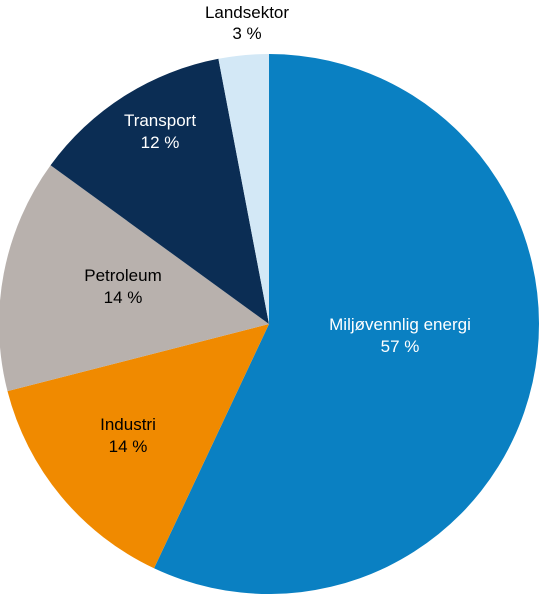 Image resolution: width=540 pixels, height=603 pixels. I want to click on slice-value-label: 3 %, so click(246, 33).